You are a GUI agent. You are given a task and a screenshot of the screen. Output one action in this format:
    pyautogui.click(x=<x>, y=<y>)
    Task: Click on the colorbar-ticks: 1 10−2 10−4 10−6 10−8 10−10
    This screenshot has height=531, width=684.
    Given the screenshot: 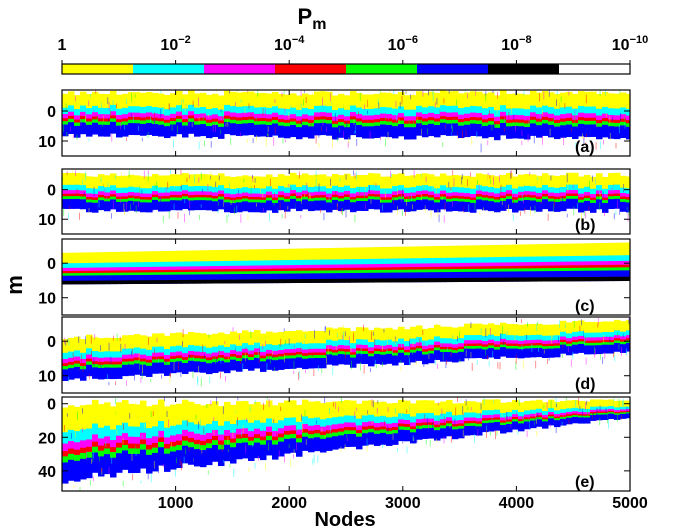 What is the action you would take?
    pyautogui.click(x=353, y=49)
    